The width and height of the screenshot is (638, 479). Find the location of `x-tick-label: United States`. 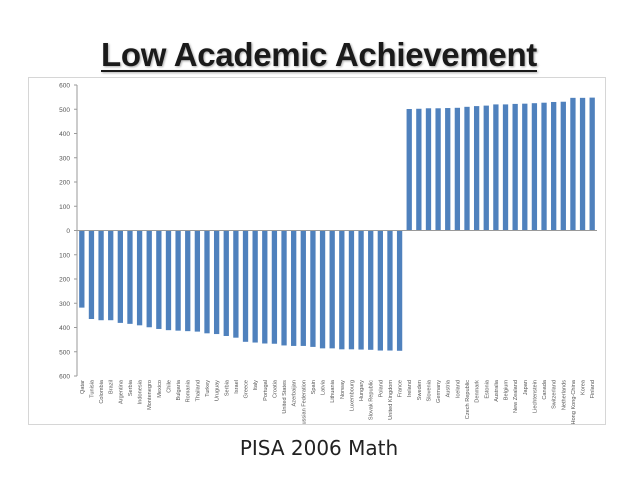

x-tick-label: United States is located at coordinates (285, 397).